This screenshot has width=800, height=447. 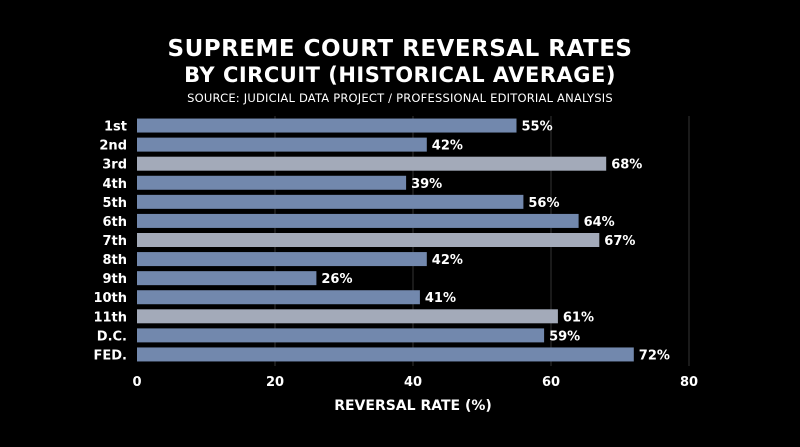 I want to click on category-label: 4th, so click(x=114, y=184).